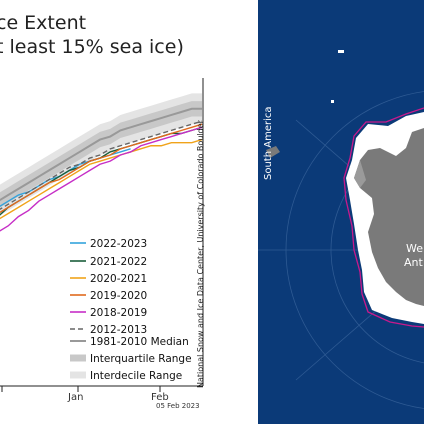 This screenshot has height=424, width=424. What do you see at coordinates (118, 244) in the screenshot?
I see `legend-label-2022-2023: 2022-2023` at bounding box center [118, 244].